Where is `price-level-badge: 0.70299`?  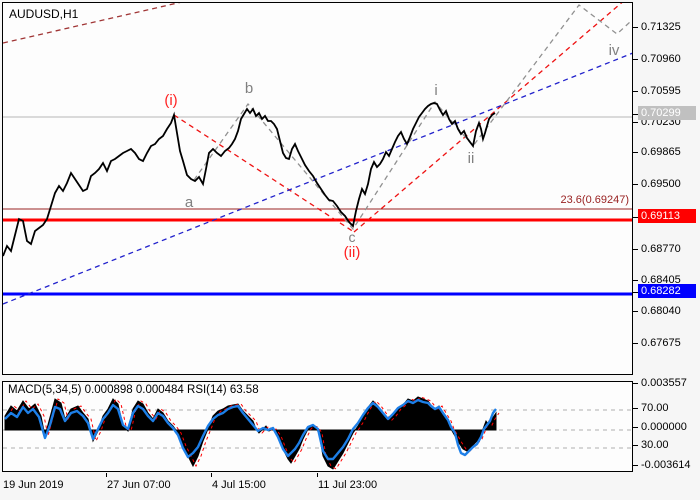 price-level-badge: 0.70299 is located at coordinates (667, 113).